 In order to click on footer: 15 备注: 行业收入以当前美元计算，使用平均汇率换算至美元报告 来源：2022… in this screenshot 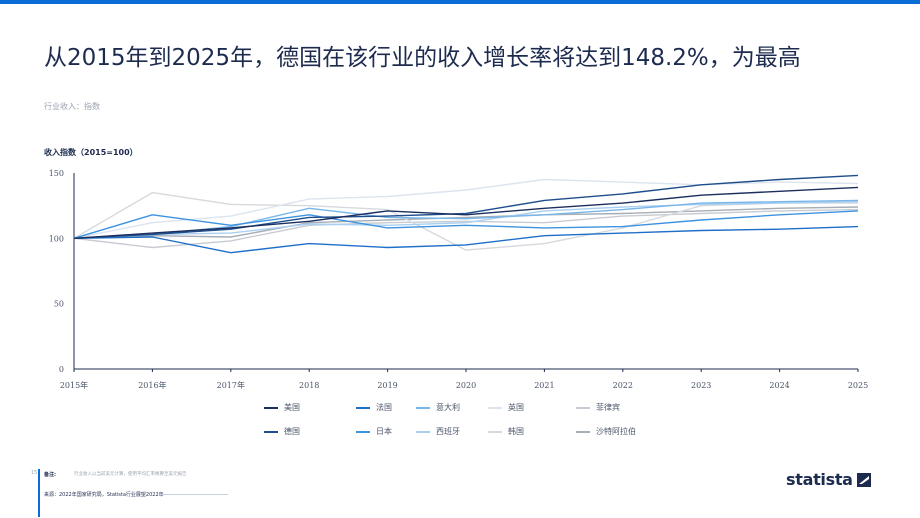, I will do `click(460, 489)`.